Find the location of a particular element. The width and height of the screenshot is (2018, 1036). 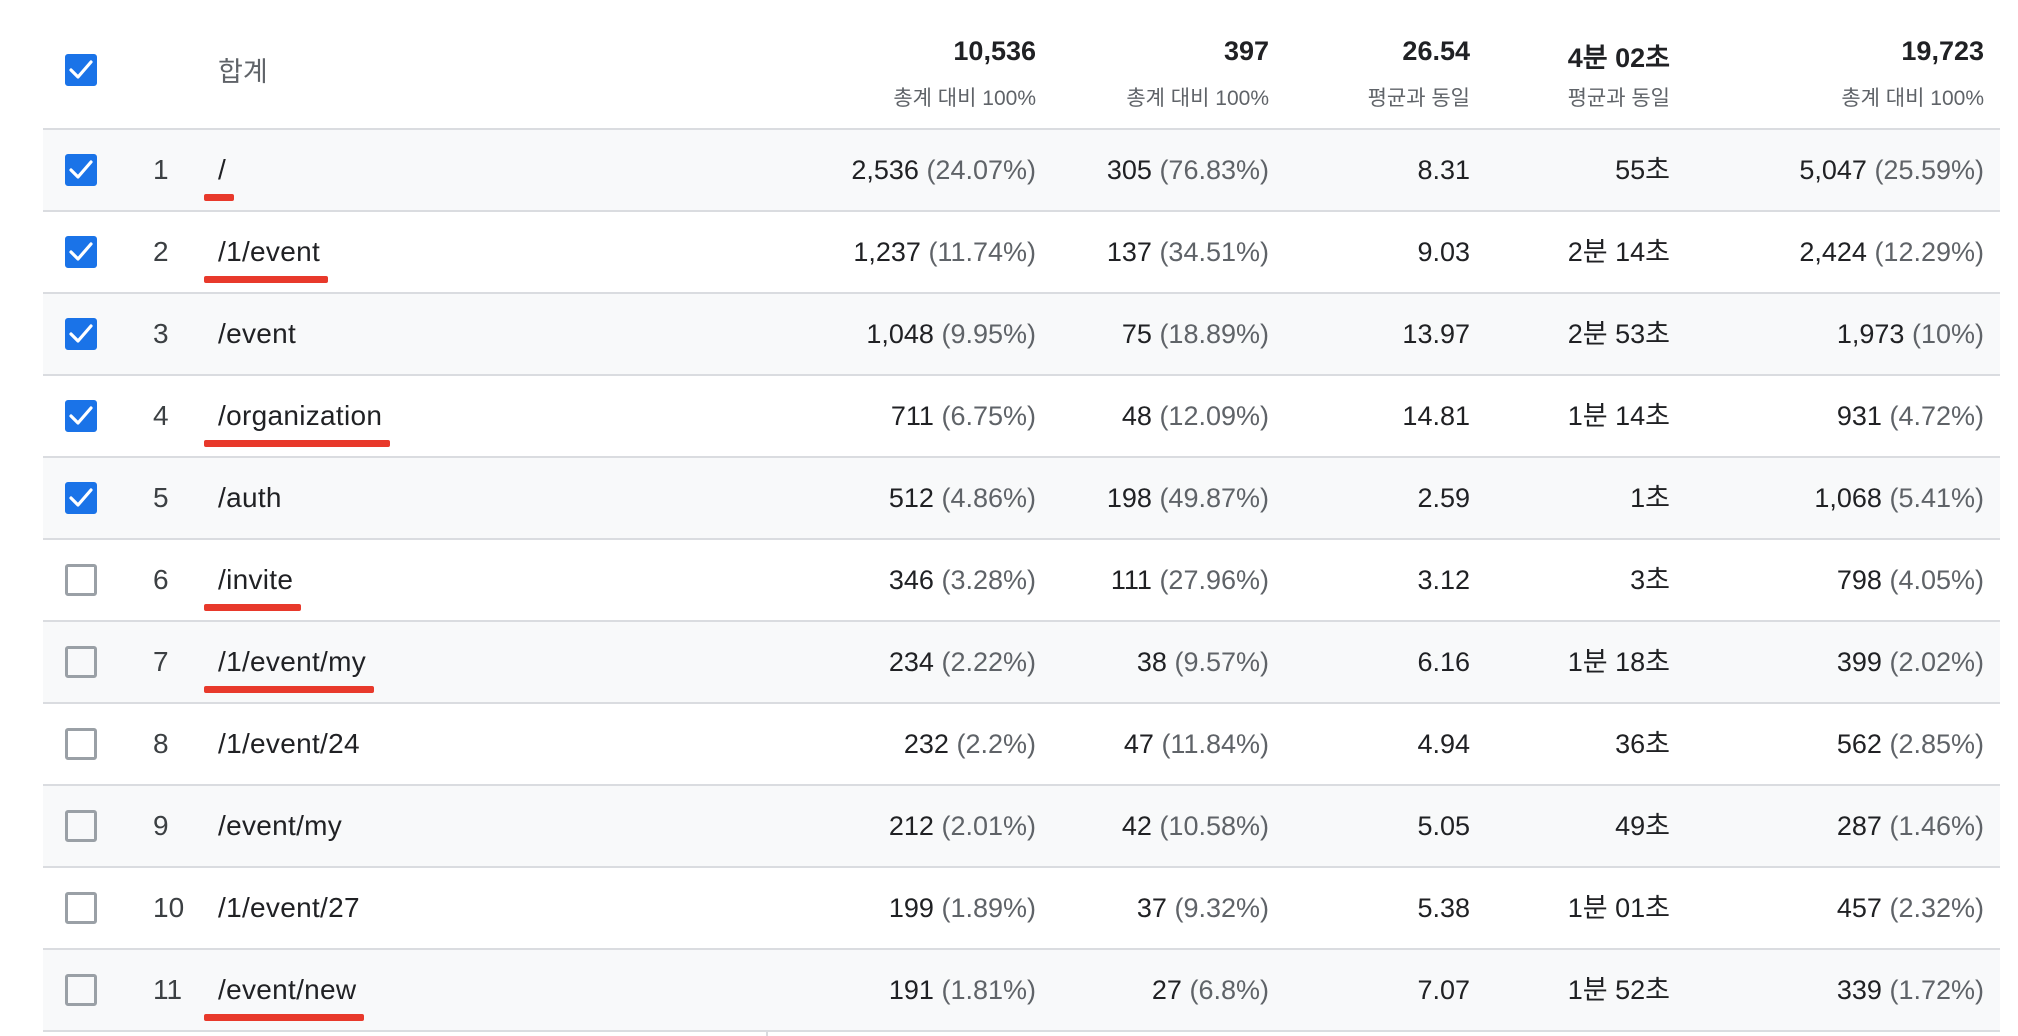

metric-value: 47 is located at coordinates (1138, 744).